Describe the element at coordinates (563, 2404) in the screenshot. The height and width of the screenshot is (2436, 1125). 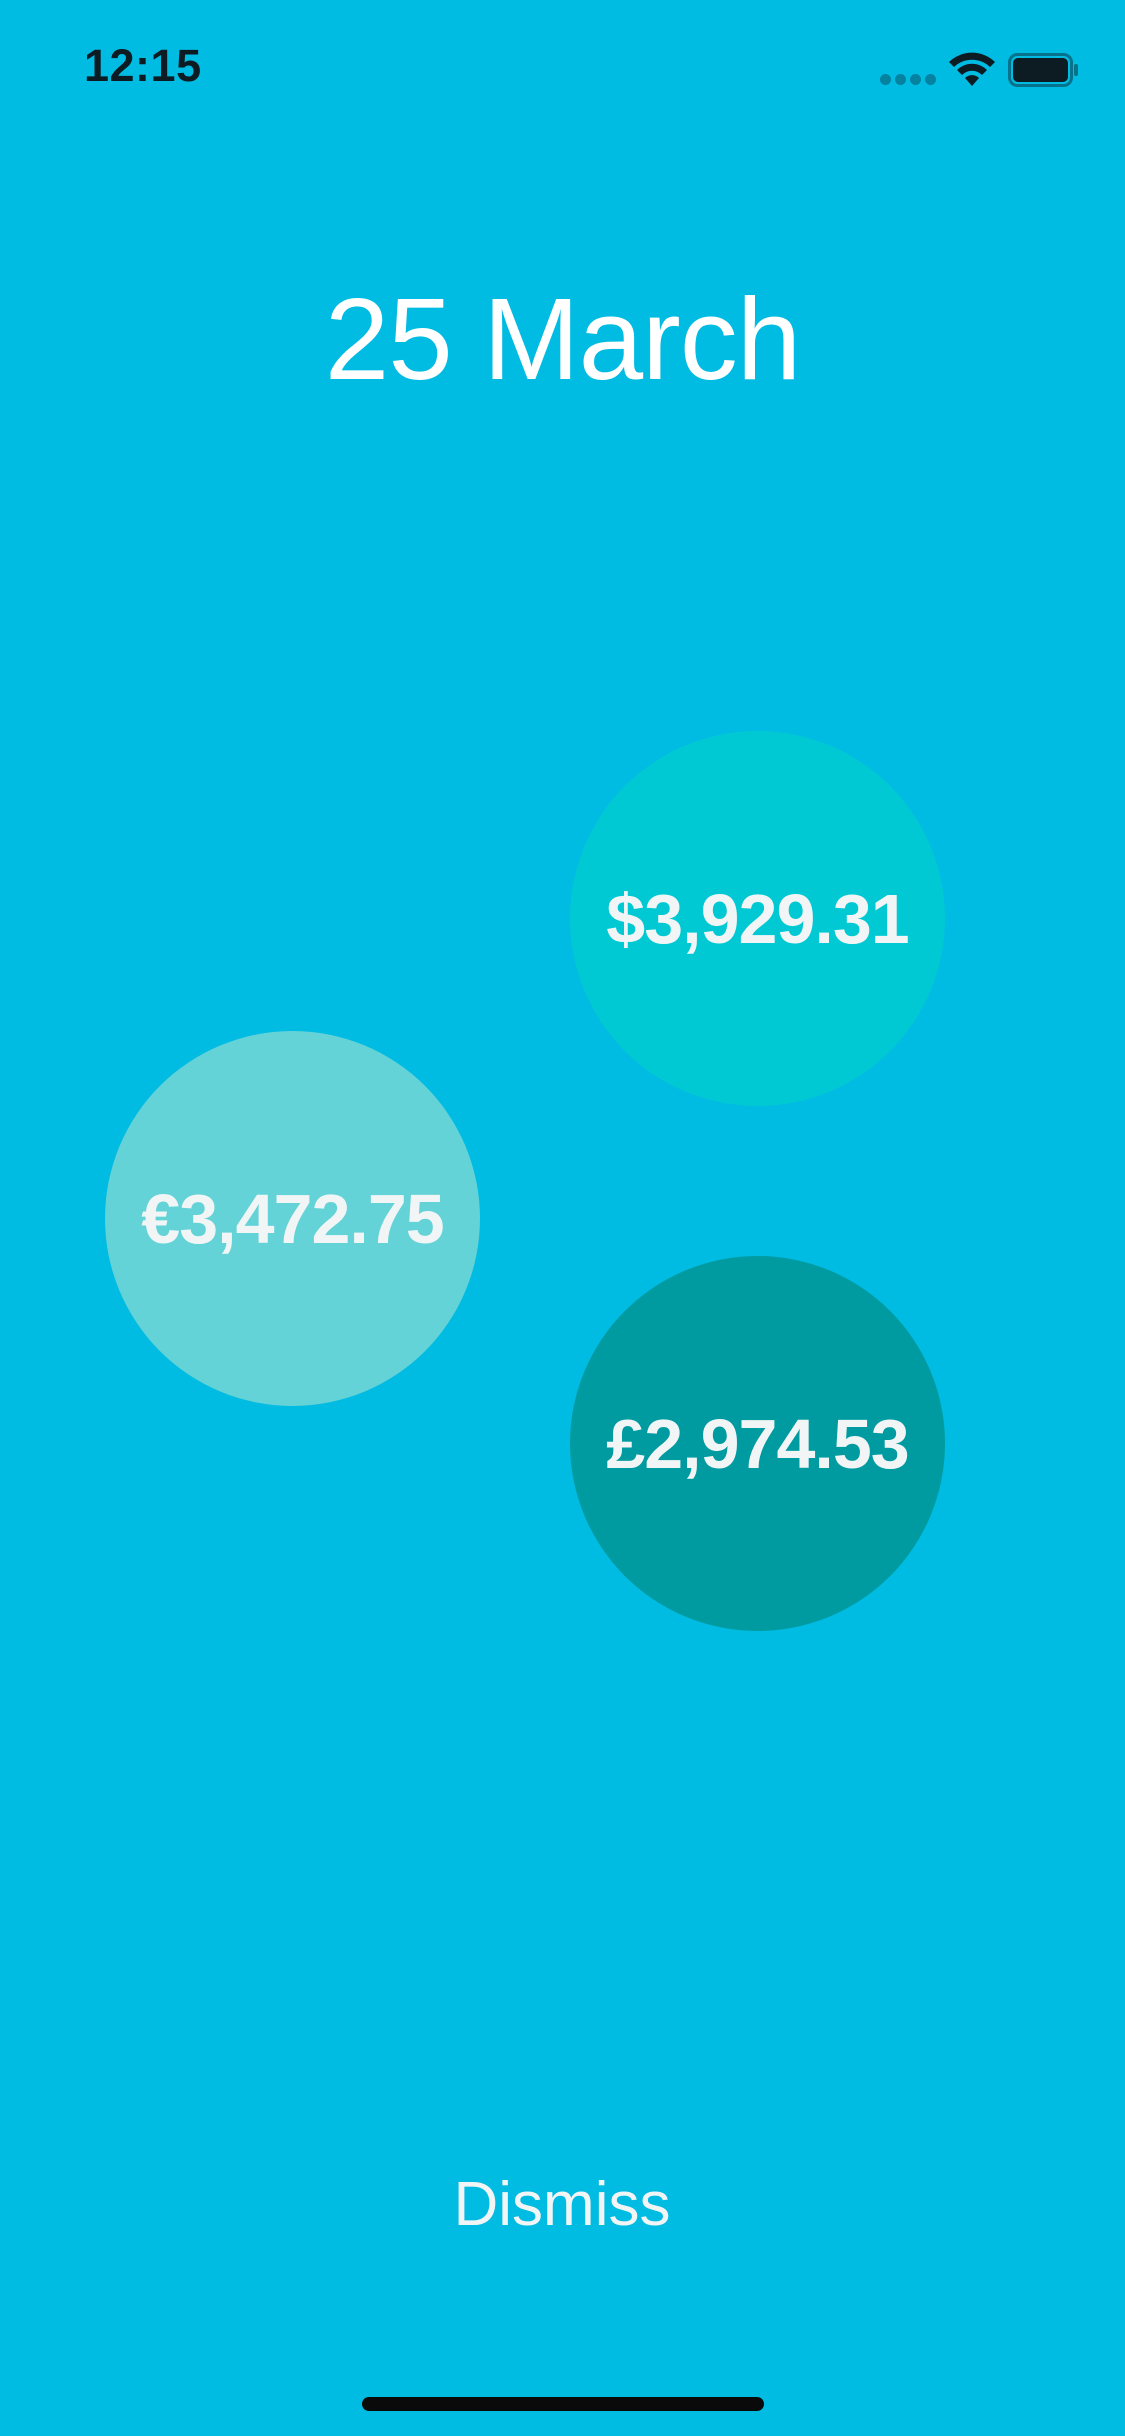
I see `home-indicator` at that location.